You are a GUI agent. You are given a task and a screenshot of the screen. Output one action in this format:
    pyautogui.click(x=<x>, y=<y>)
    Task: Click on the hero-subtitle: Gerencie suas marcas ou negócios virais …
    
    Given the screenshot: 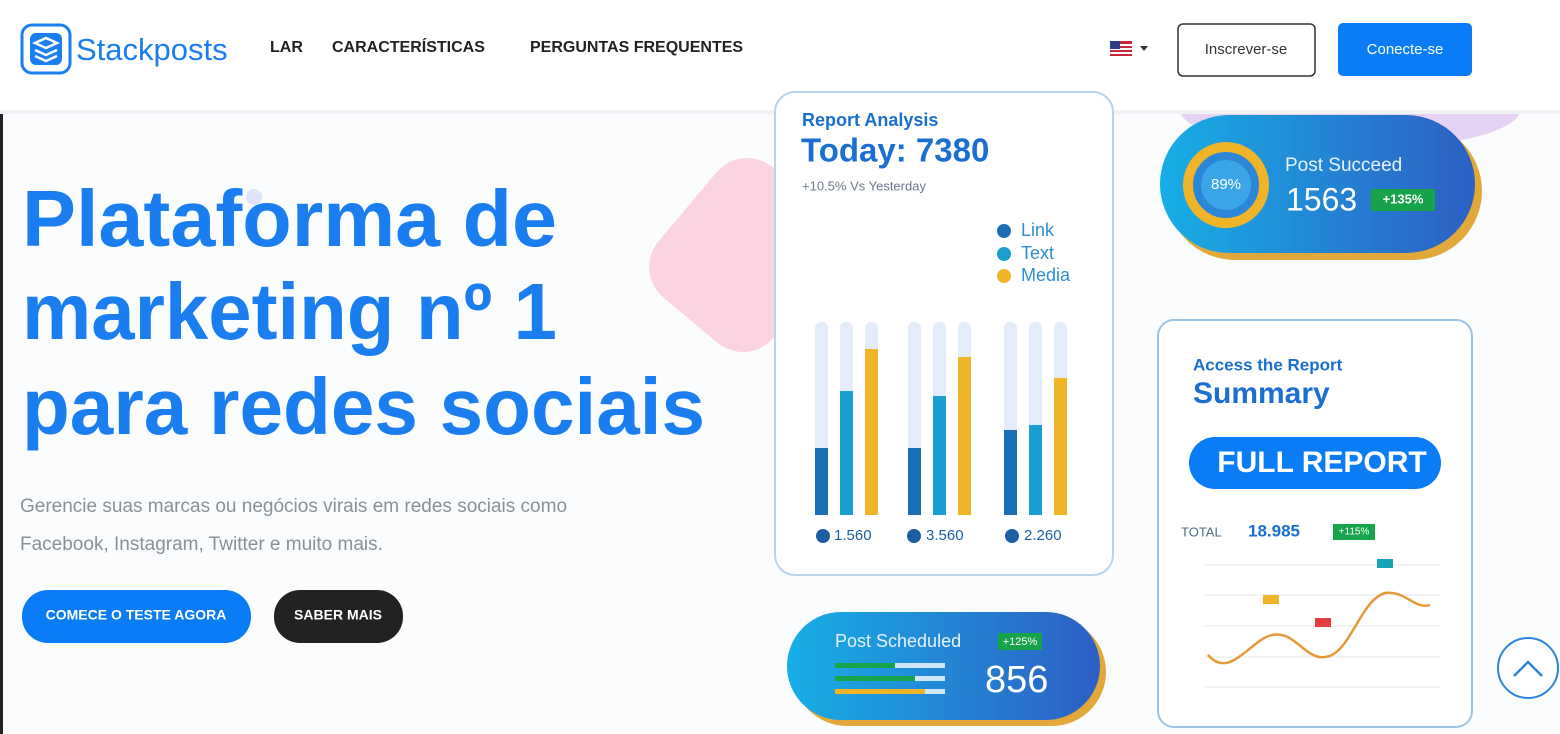 What is the action you would take?
    pyautogui.click(x=293, y=506)
    